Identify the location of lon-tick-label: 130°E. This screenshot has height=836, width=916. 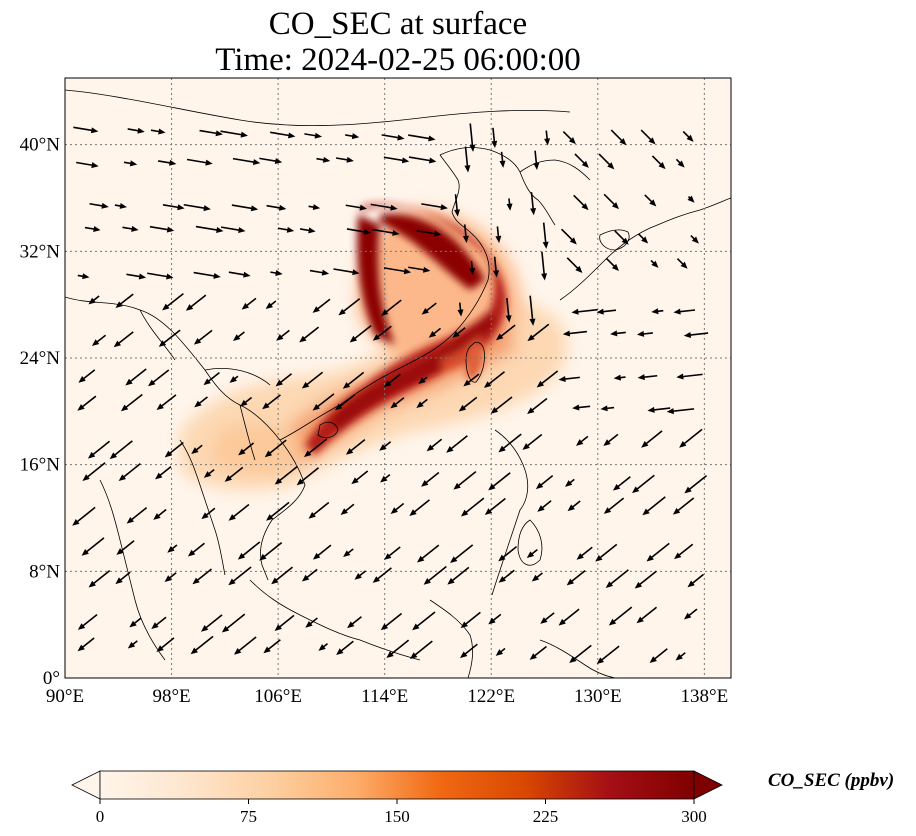
(598, 696).